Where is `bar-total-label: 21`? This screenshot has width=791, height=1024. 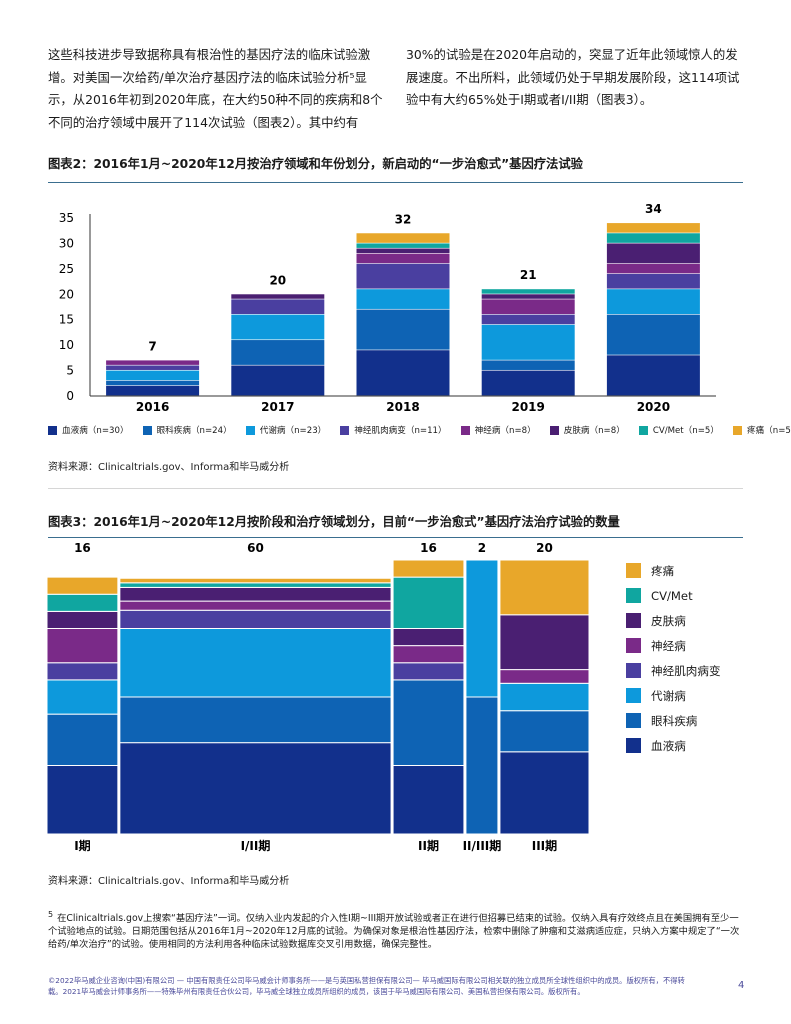 bar-total-label: 21 is located at coordinates (528, 275).